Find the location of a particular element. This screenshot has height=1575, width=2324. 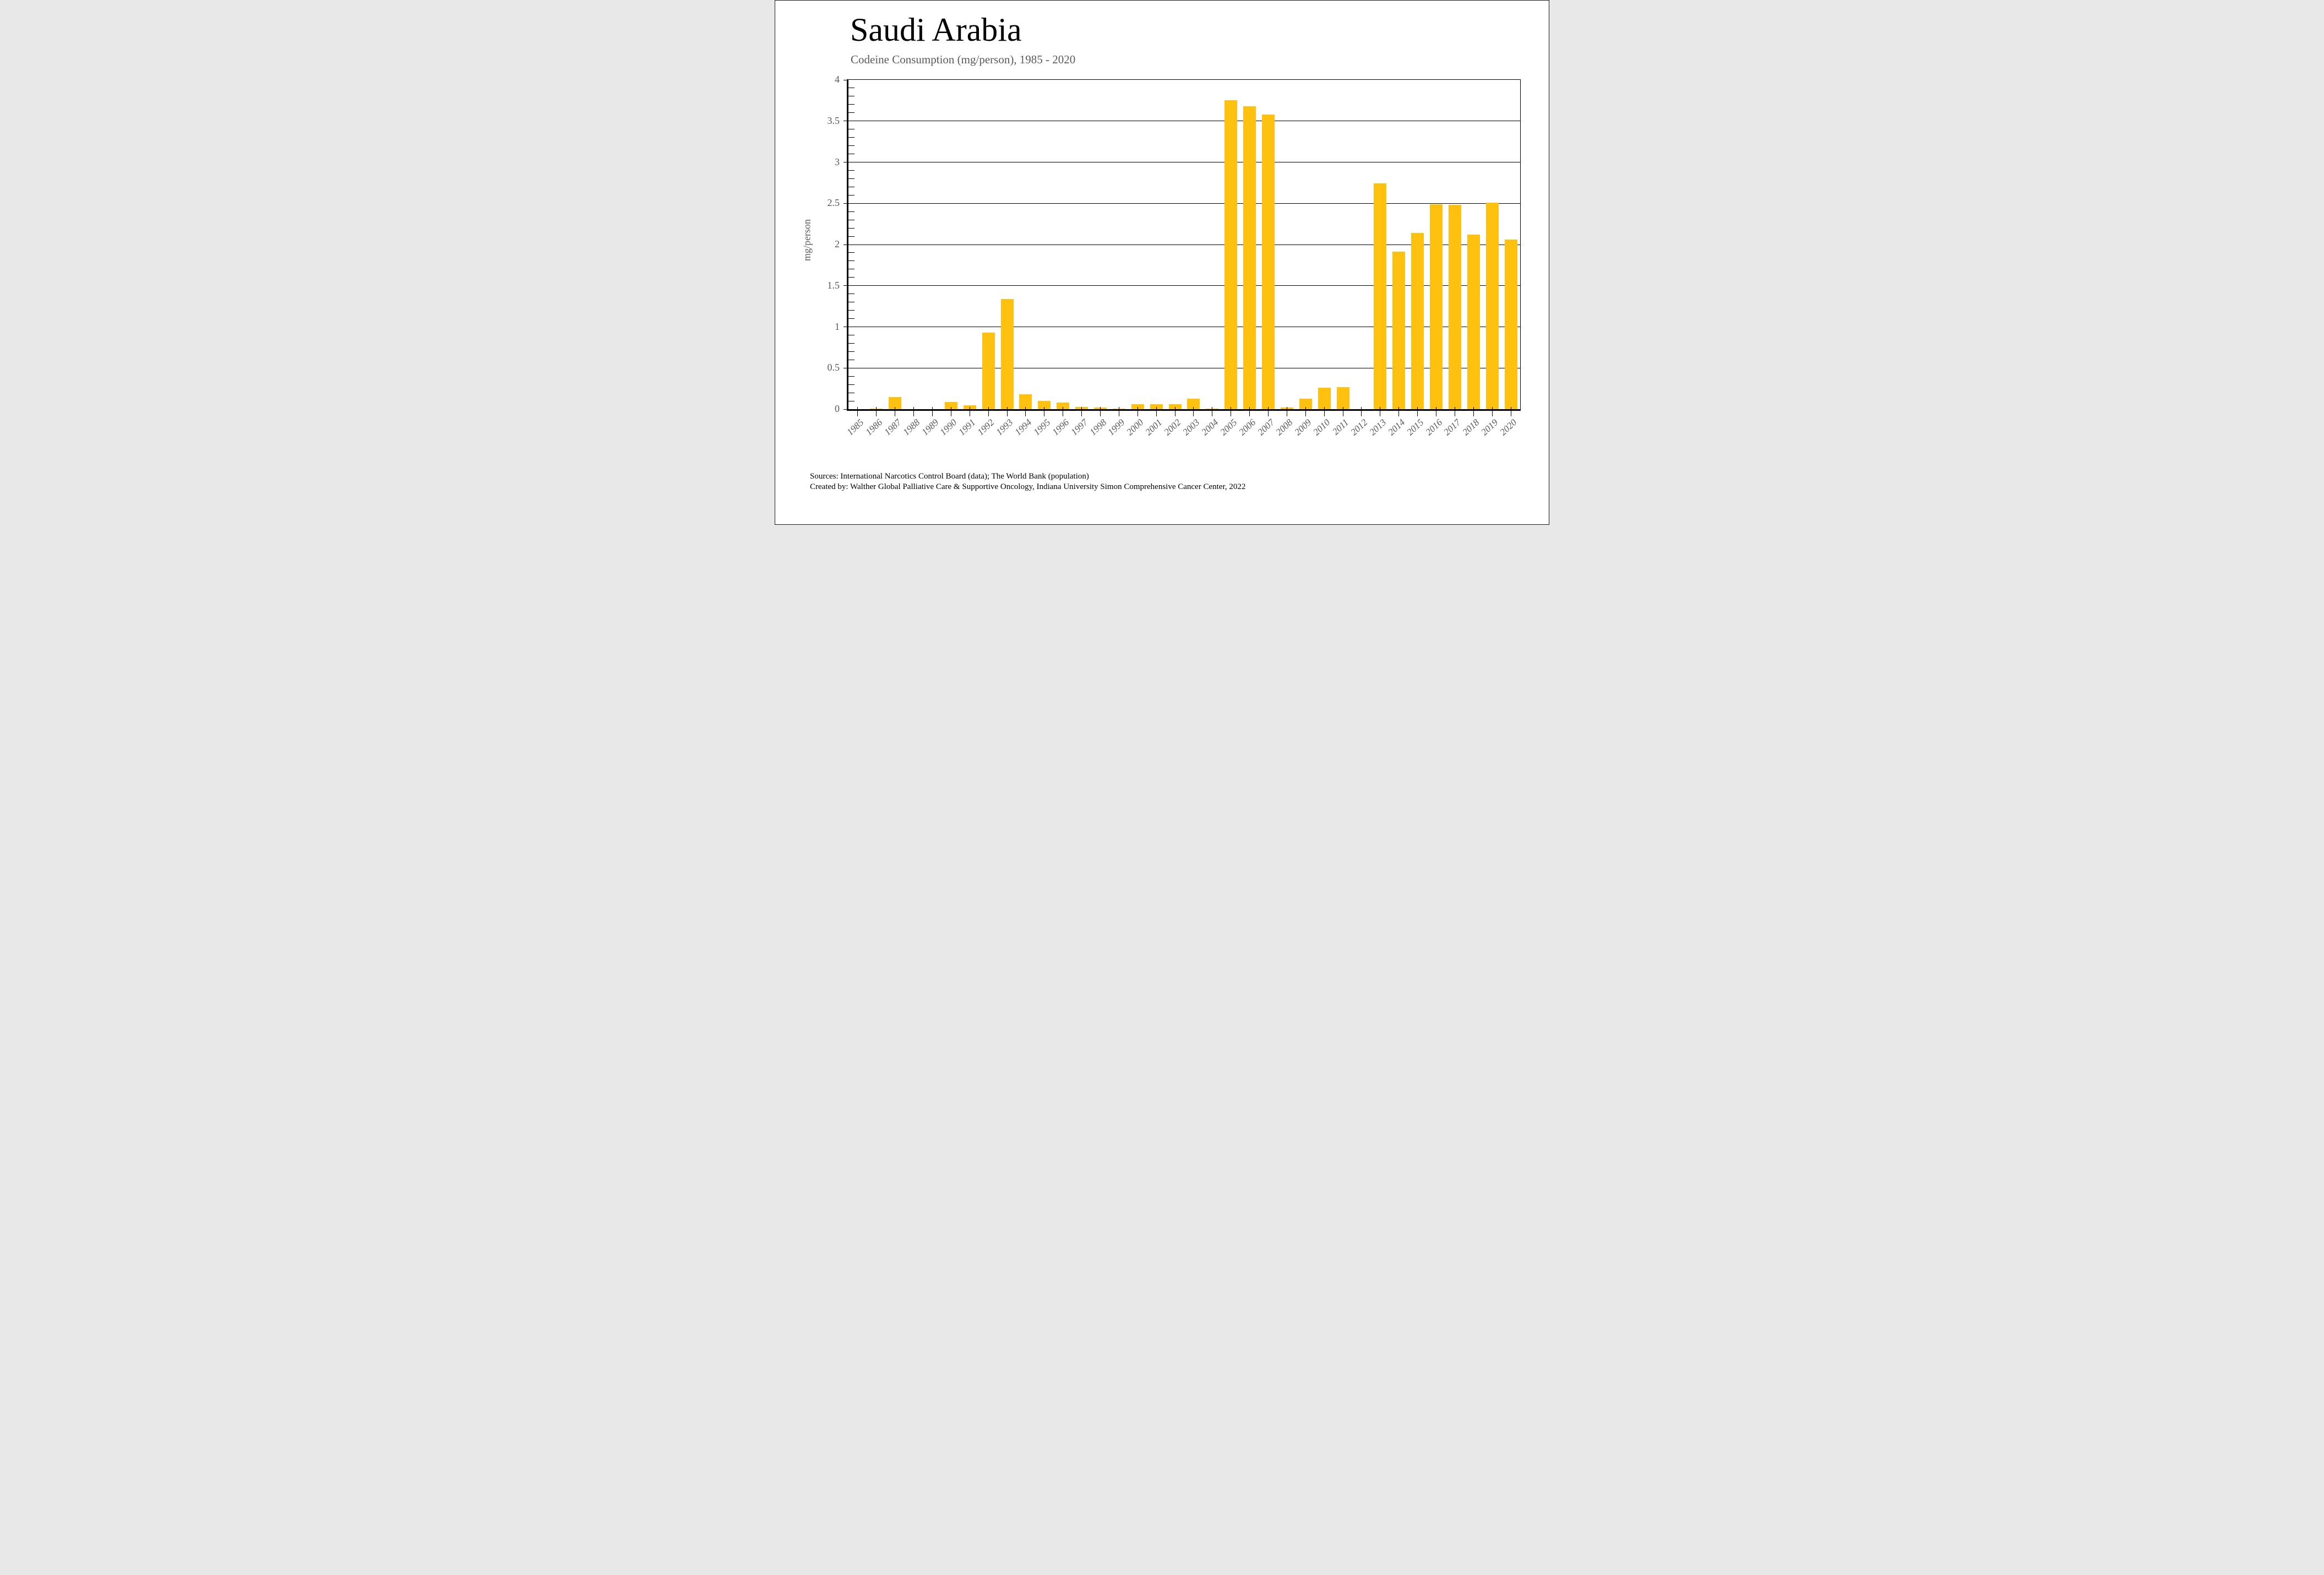

year-label: 2014 is located at coordinates (1397, 428).